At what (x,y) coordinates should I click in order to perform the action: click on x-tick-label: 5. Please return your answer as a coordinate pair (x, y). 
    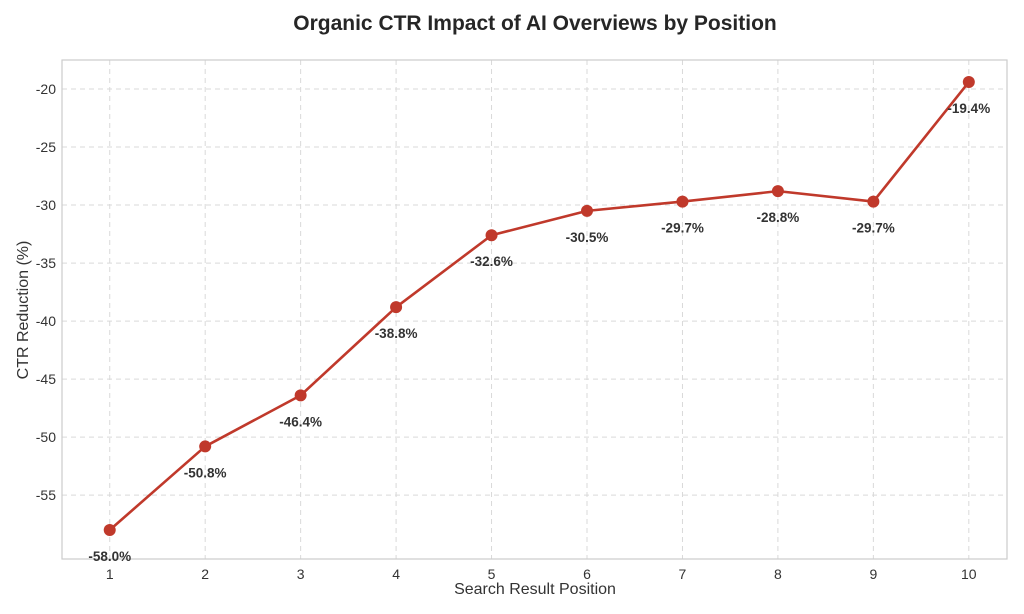
    Looking at the image, I should click on (492, 574).